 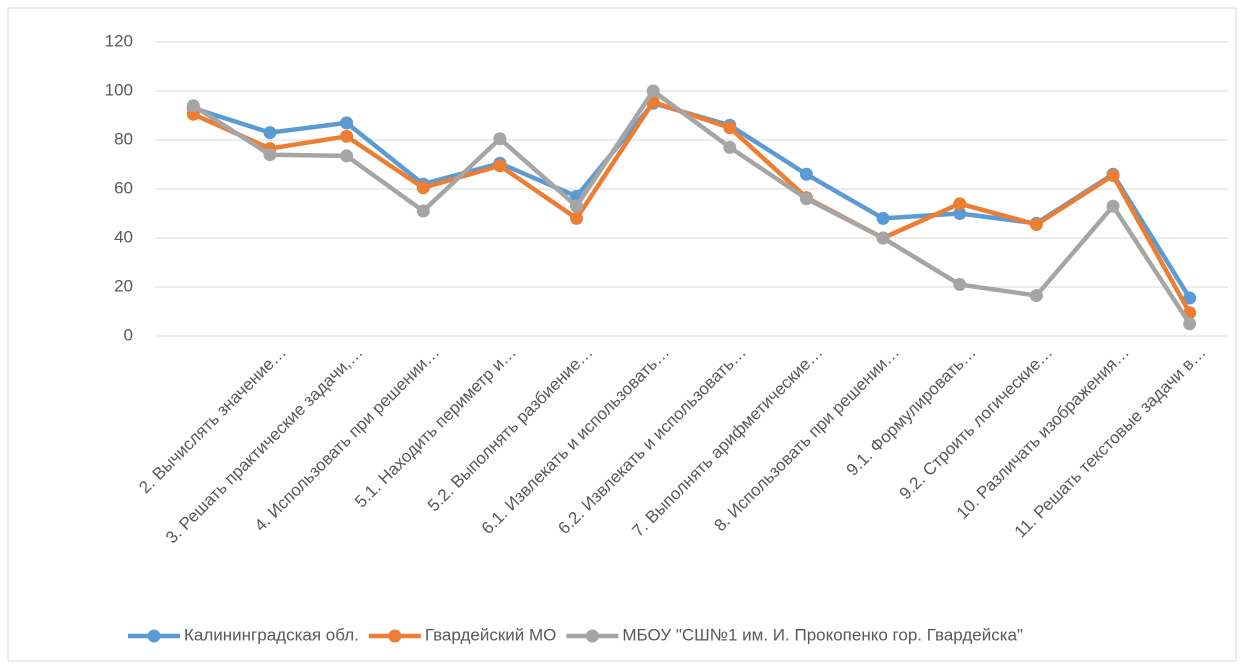 I want to click on y-tick-label: 0, so click(x=128, y=334).